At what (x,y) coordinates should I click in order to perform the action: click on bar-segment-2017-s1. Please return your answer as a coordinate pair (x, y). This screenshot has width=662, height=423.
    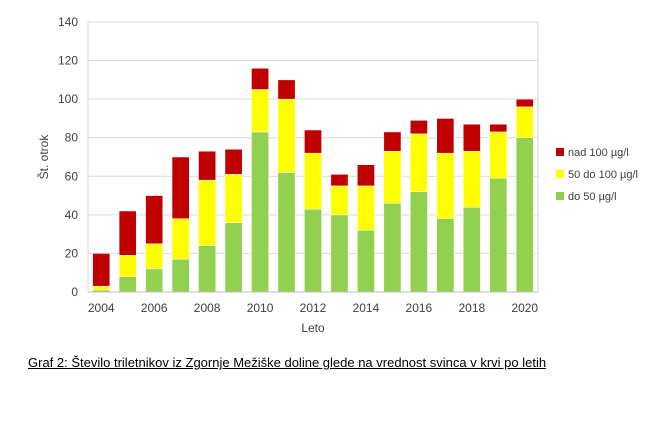
    Looking at the image, I should click on (445, 185).